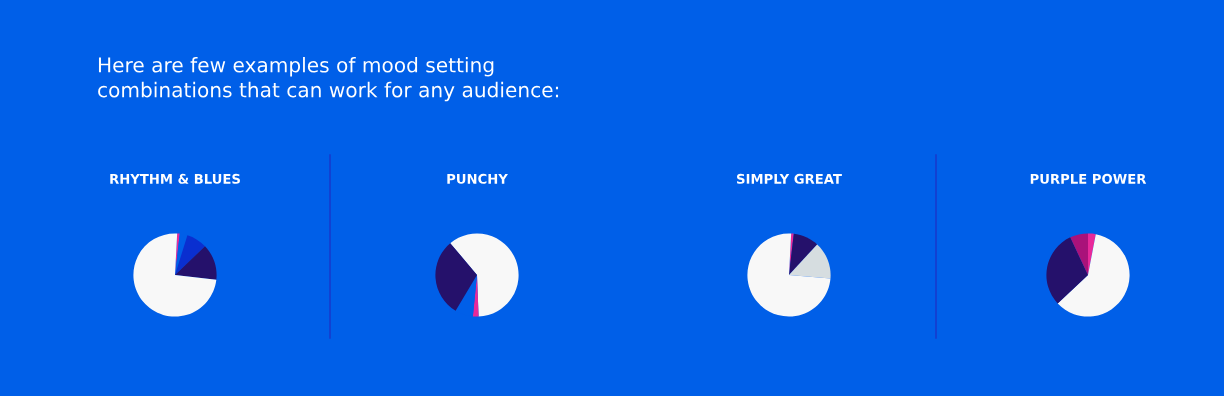  I want to click on chart-title: RHYTHM & BLUES, so click(175, 178).